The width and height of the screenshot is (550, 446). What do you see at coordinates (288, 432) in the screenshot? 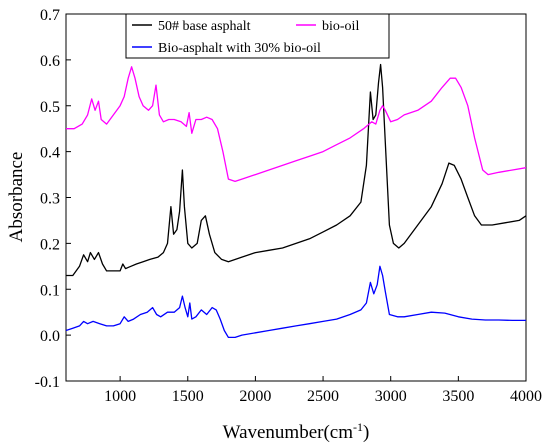
I see `x-axis-title-main: Wavenumber(cm` at bounding box center [288, 432].